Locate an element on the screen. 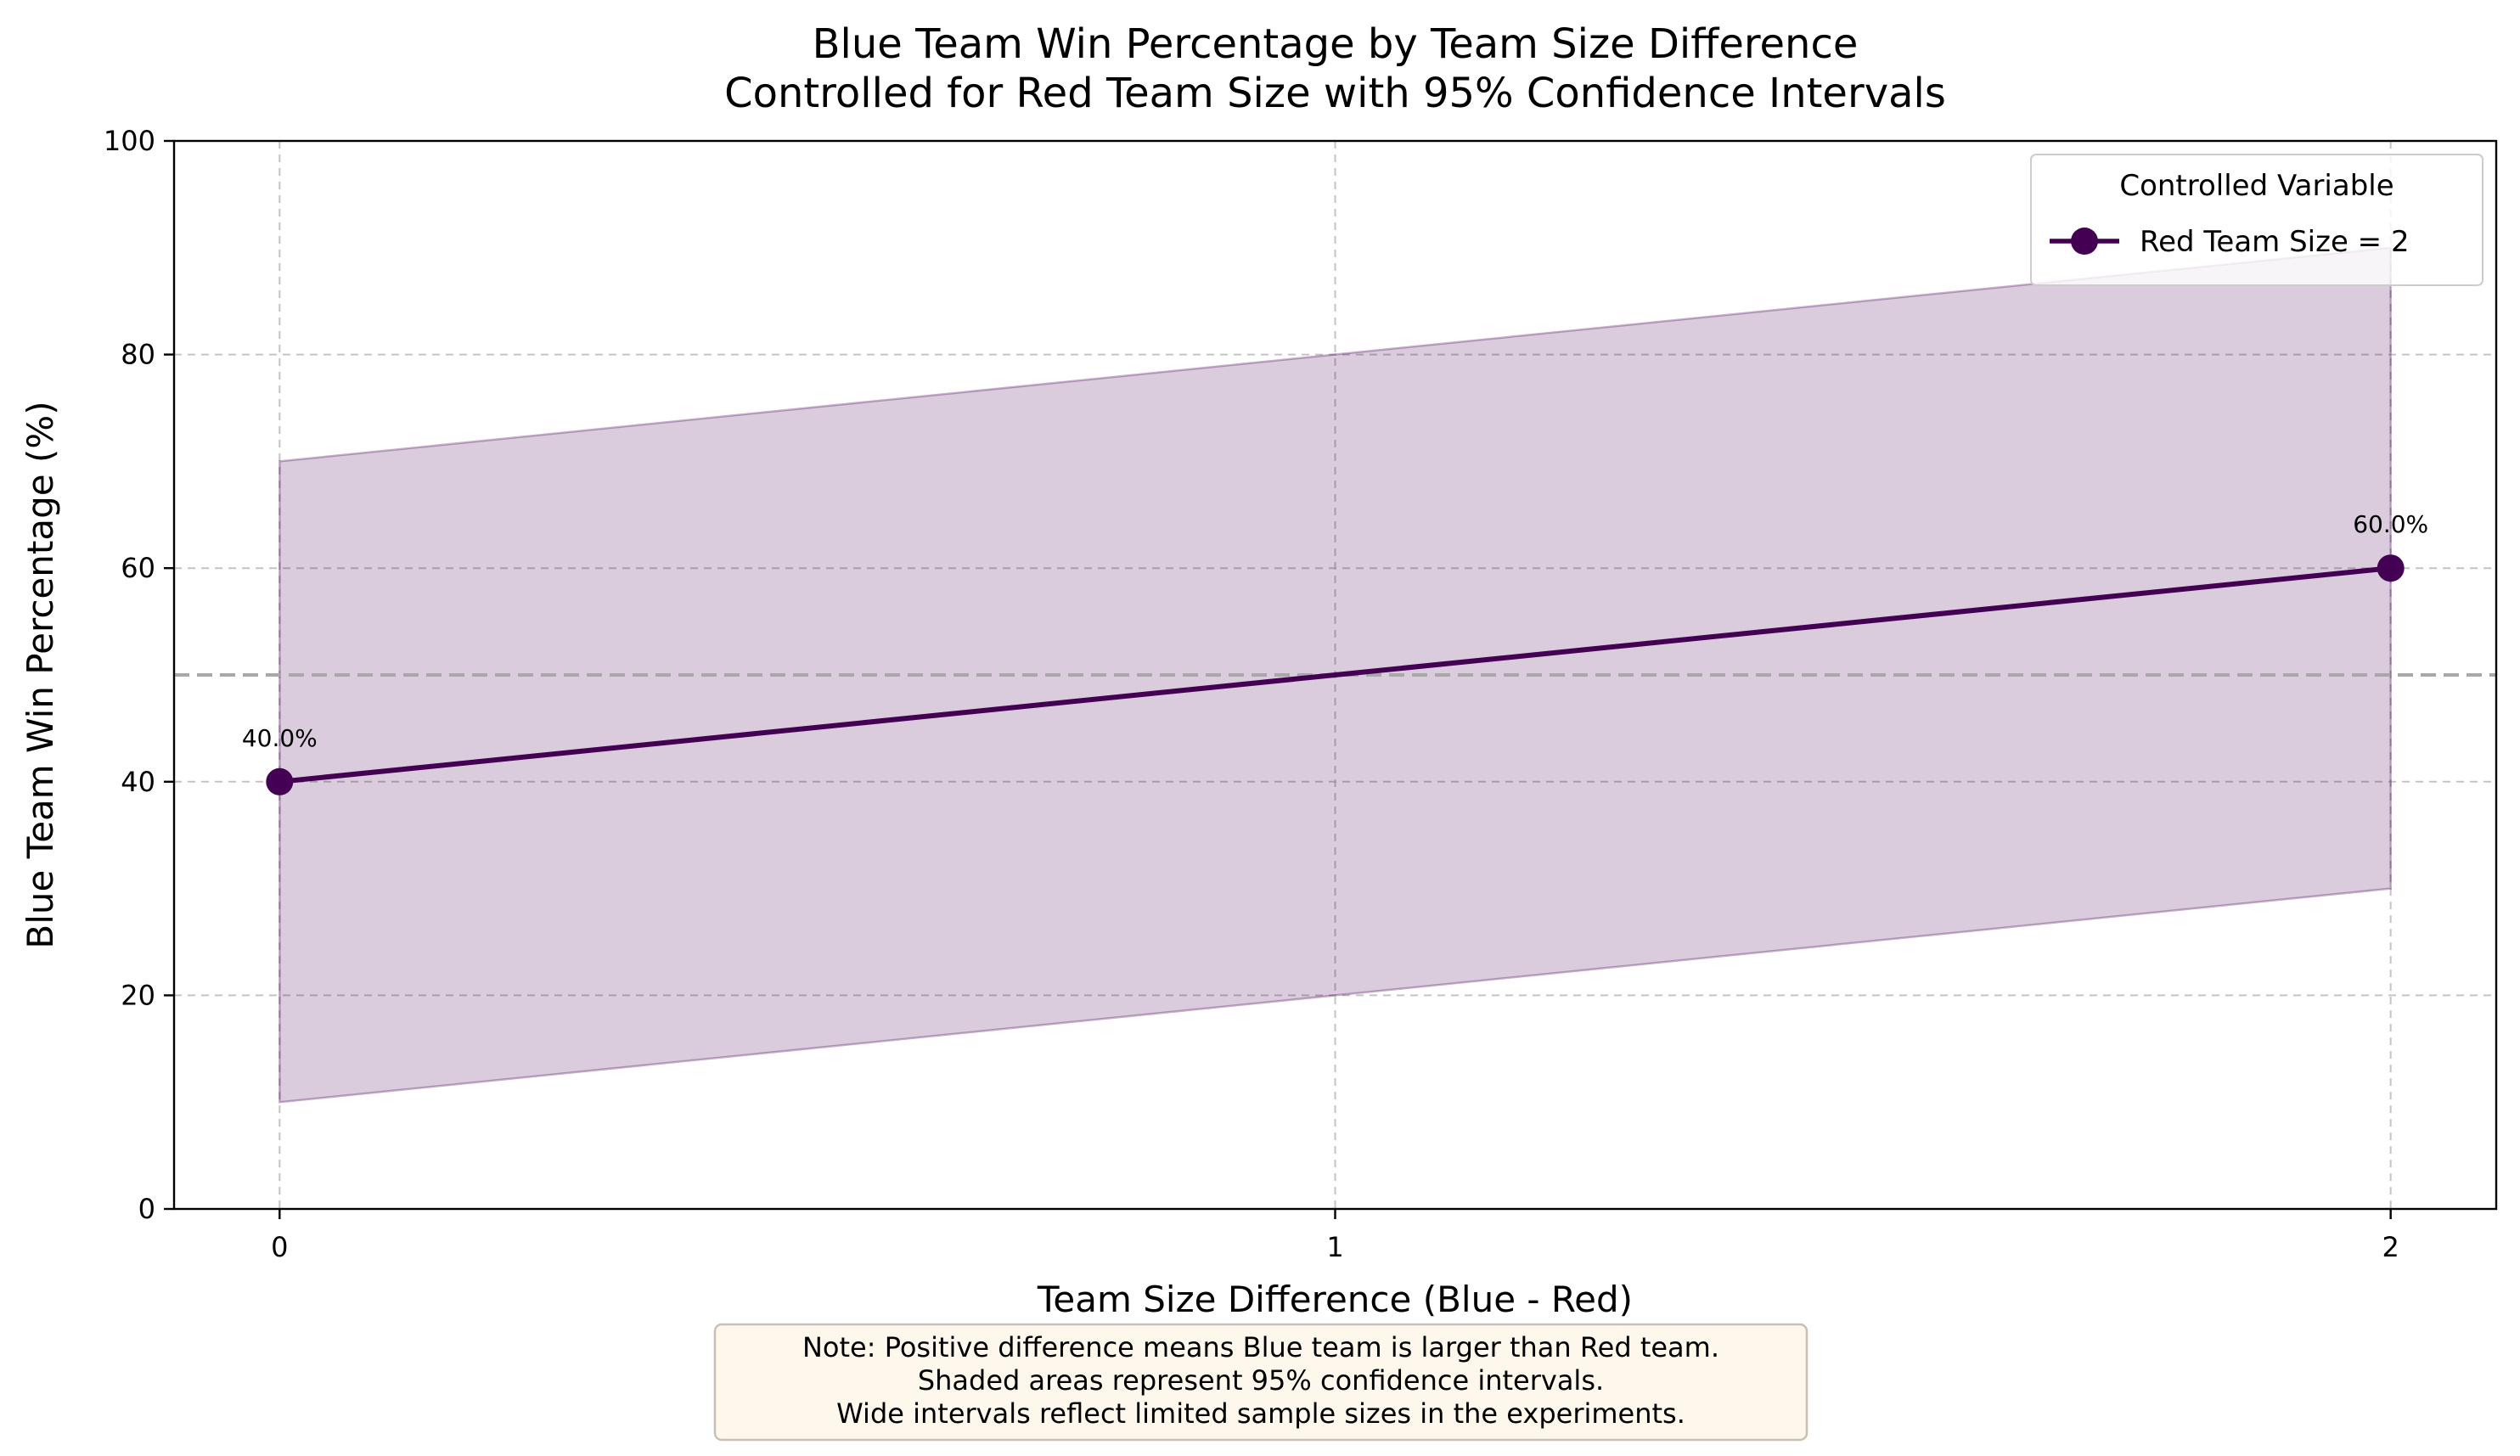  y-axis-ticks: 0 20 40 60 80 100 is located at coordinates (139, 675).